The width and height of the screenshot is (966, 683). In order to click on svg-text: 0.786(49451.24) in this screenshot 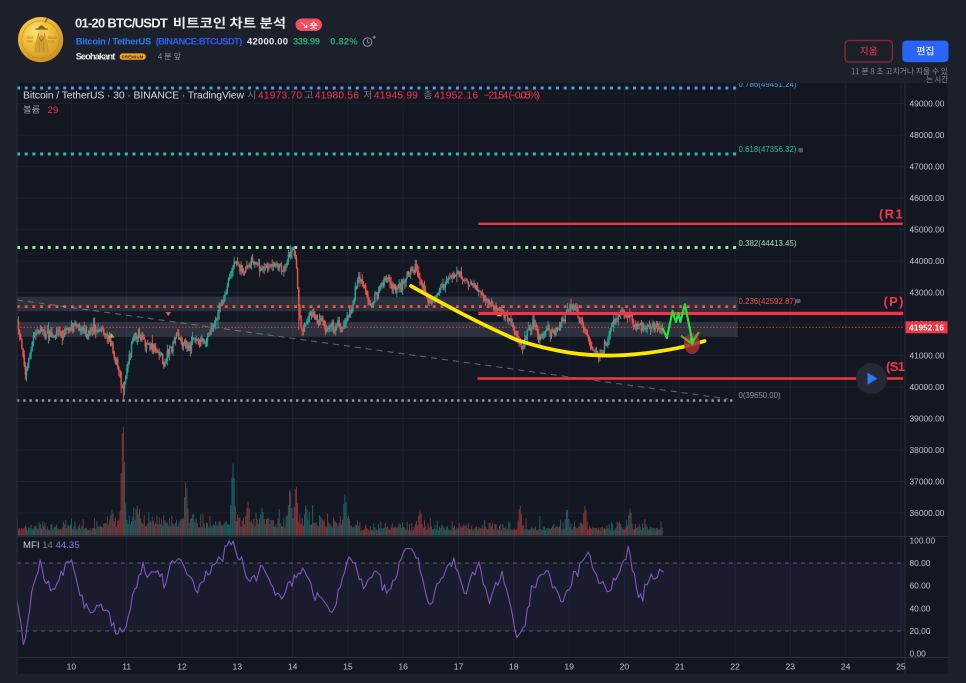, I will do `click(768, 84)`.